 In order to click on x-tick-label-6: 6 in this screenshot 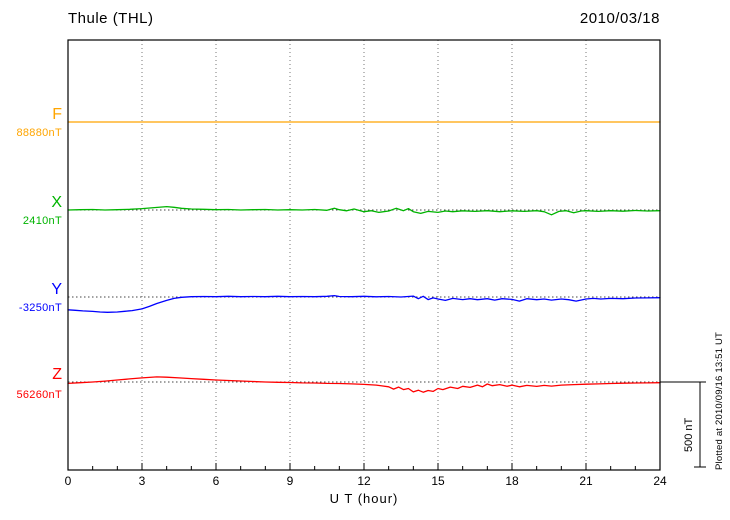, I will do `click(216, 481)`.